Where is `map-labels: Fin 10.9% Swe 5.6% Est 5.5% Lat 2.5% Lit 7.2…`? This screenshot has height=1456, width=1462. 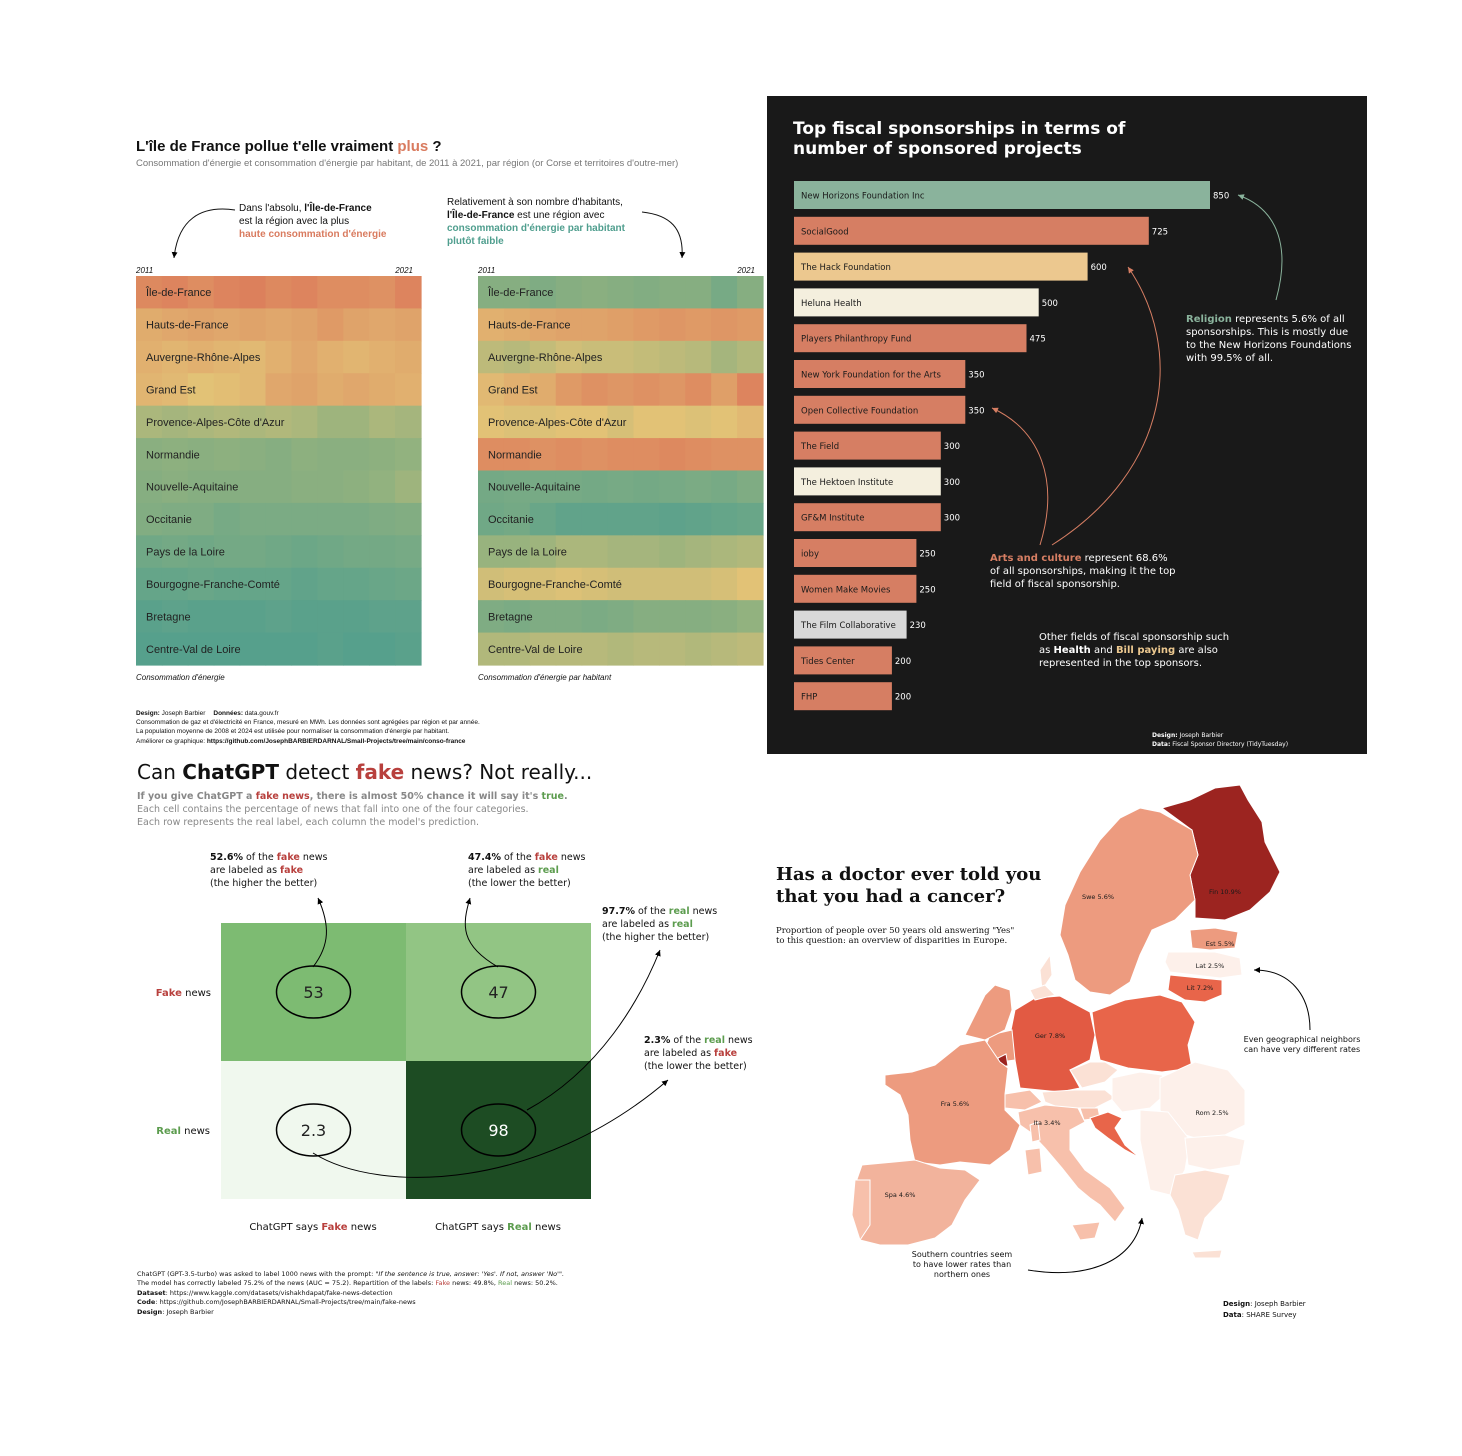
map-labels: Fin 10.9% Swe 5.6% Est 5.5% Lat 2.5% Lit 7.2… is located at coordinates (1063, 1043).